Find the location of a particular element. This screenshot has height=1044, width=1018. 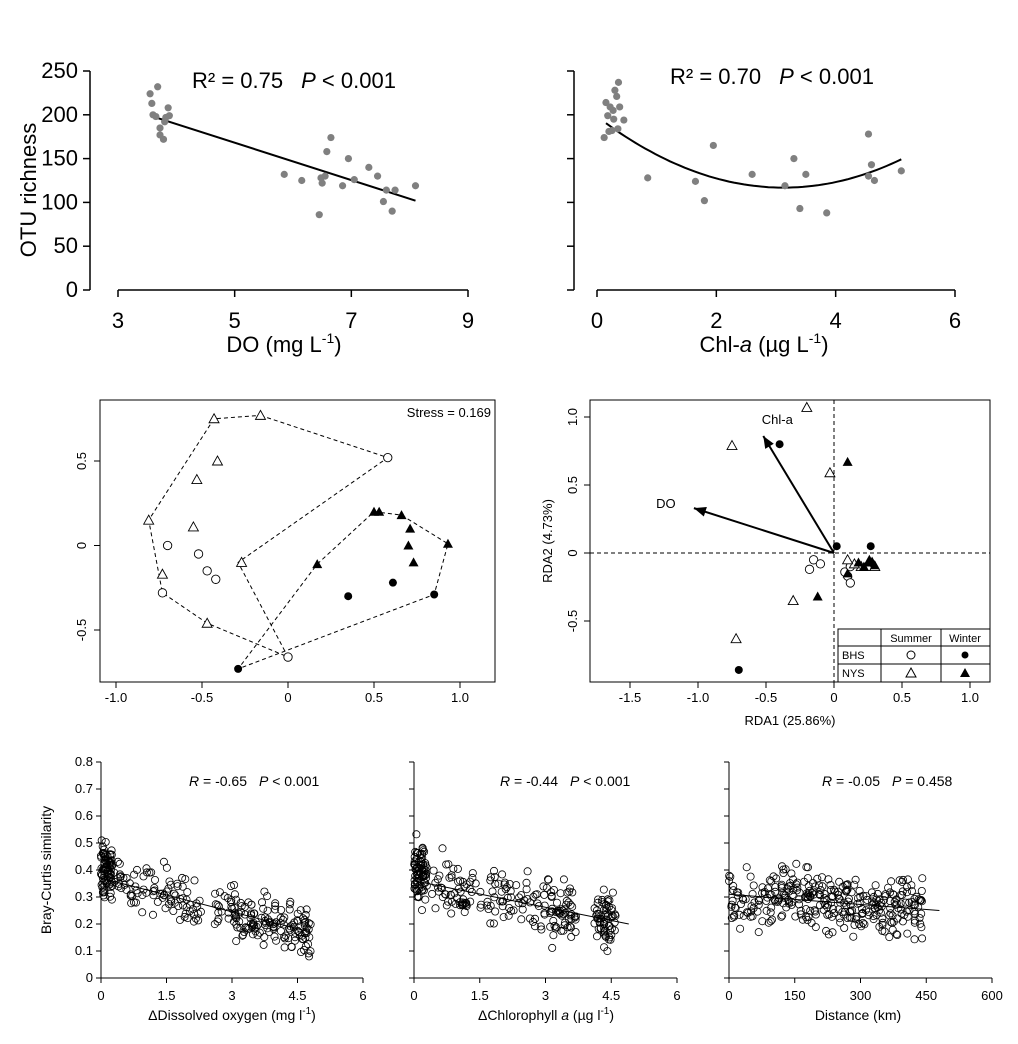

y-tick-label: 0.4 is located at coordinates (84, 869).